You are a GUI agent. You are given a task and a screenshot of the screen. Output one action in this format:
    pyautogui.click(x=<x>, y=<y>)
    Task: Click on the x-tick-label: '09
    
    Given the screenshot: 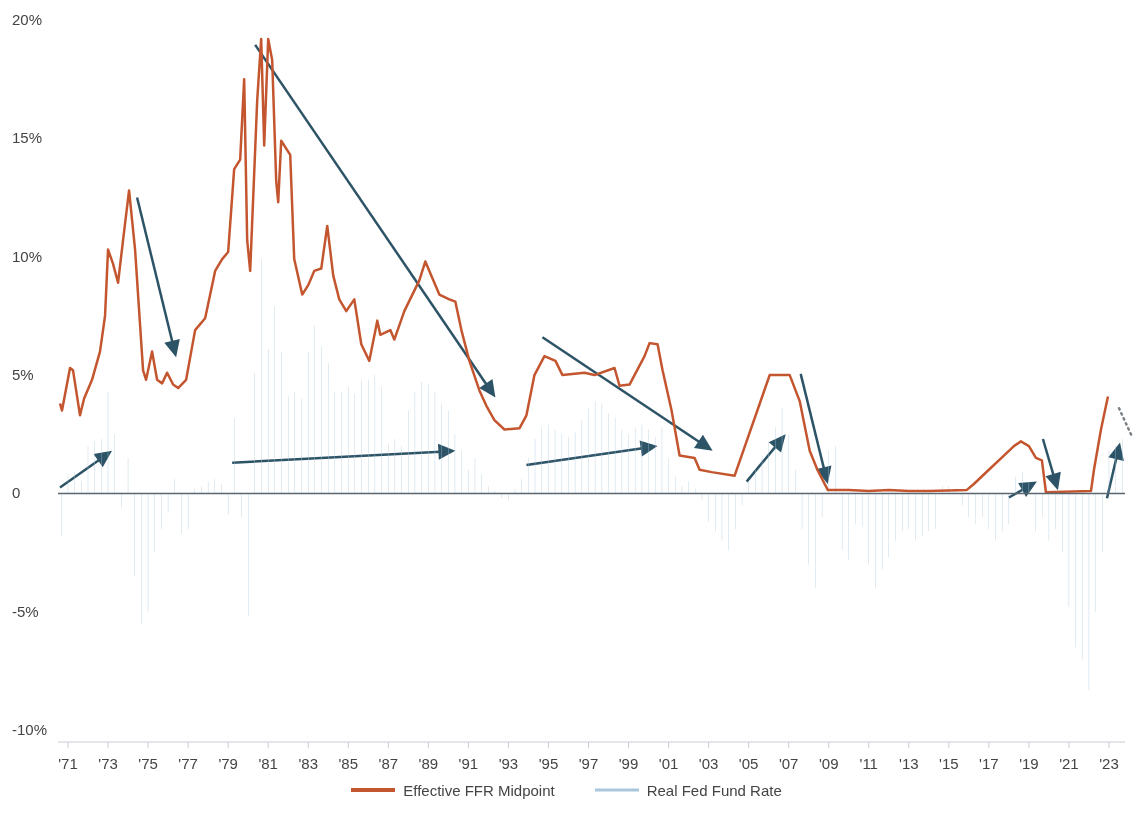 What is the action you would take?
    pyautogui.click(x=828, y=763)
    